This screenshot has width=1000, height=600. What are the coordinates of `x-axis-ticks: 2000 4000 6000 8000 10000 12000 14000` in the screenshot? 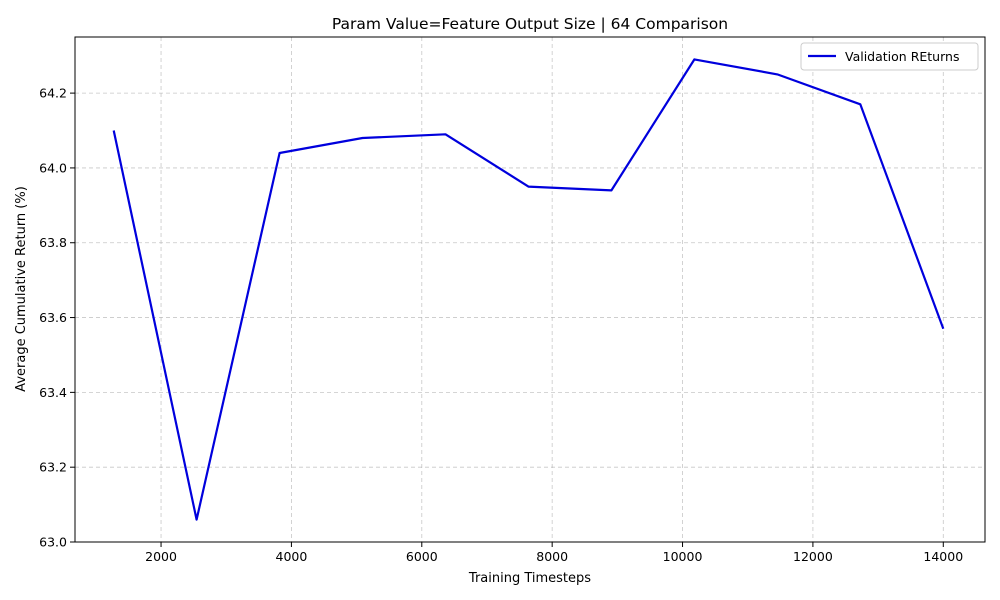 It's located at (554, 553).